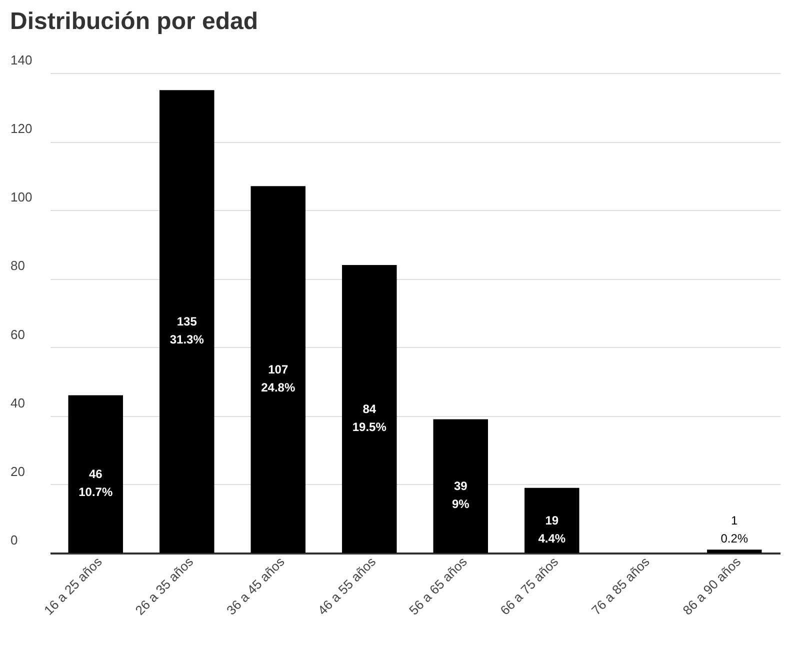 Image resolution: width=793 pixels, height=651 pixels. Describe the element at coordinates (17, 471) in the screenshot. I see `y-tick-label: 20` at that location.